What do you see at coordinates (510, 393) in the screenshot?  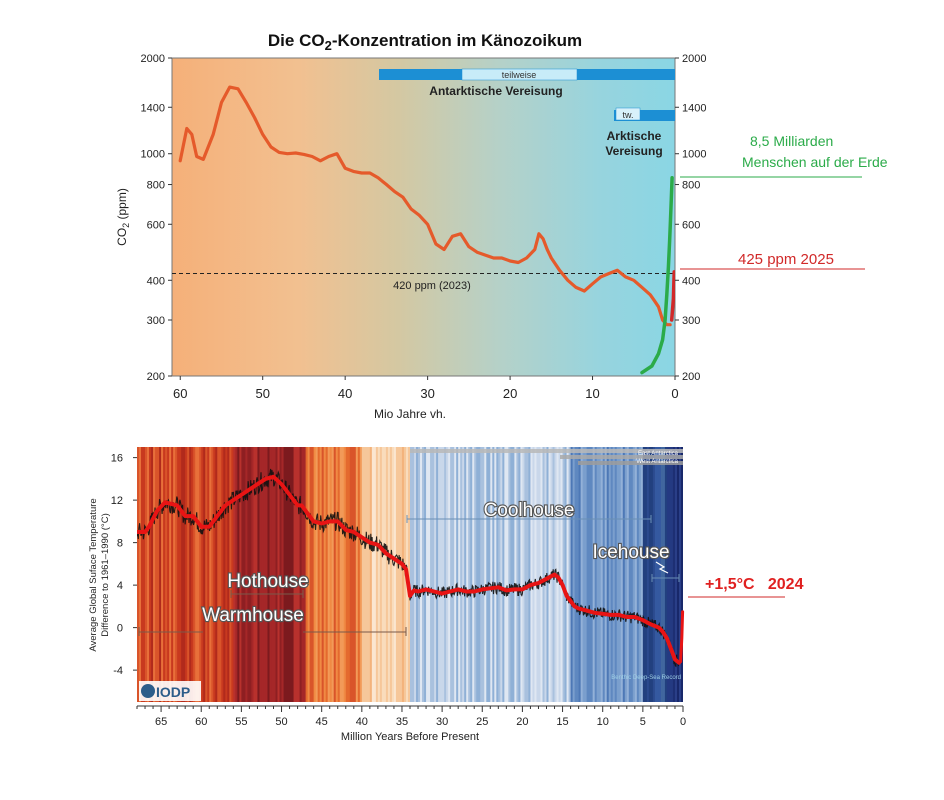 I see `co2-x-tick-label: 20` at bounding box center [510, 393].